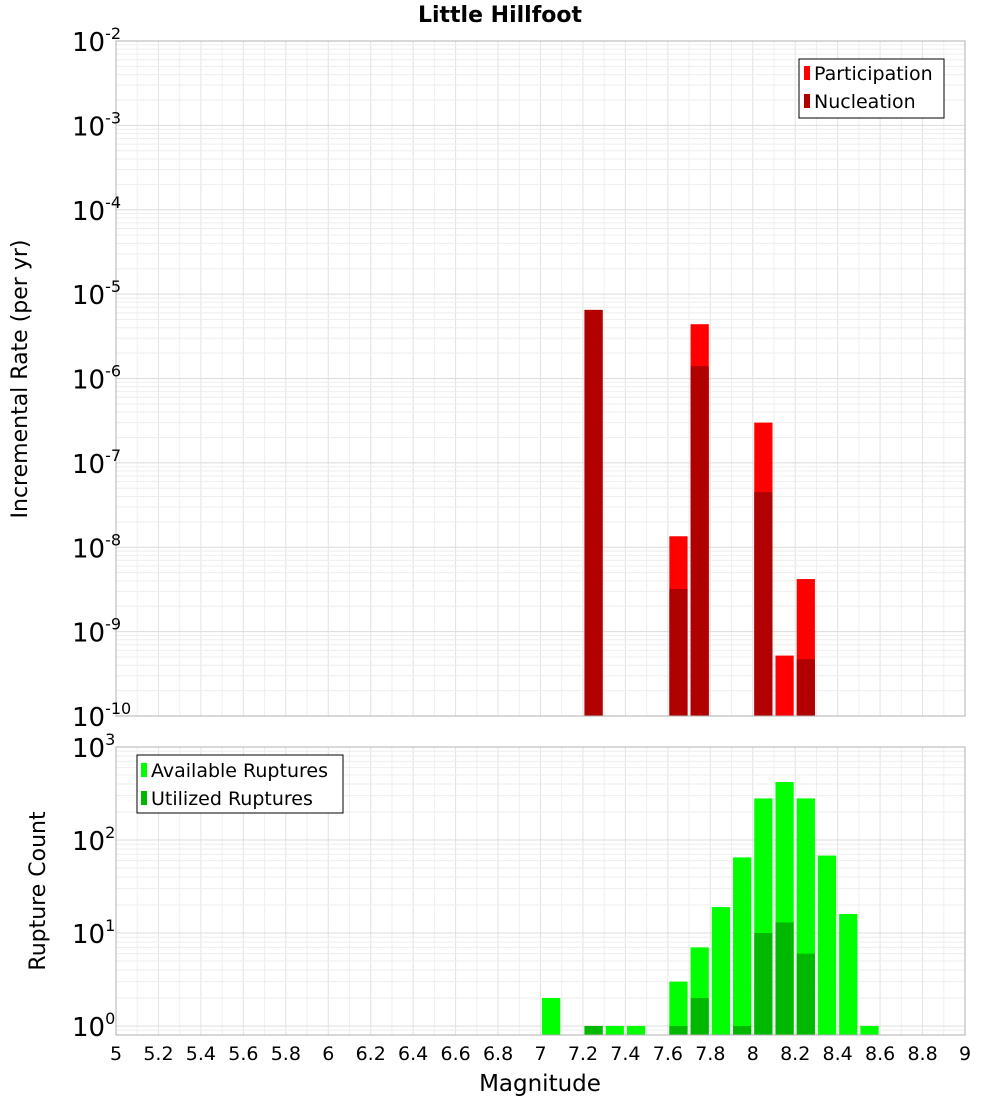 This screenshot has width=1000, height=1104. I want to click on x-tick-label: 8, so click(753, 1054).